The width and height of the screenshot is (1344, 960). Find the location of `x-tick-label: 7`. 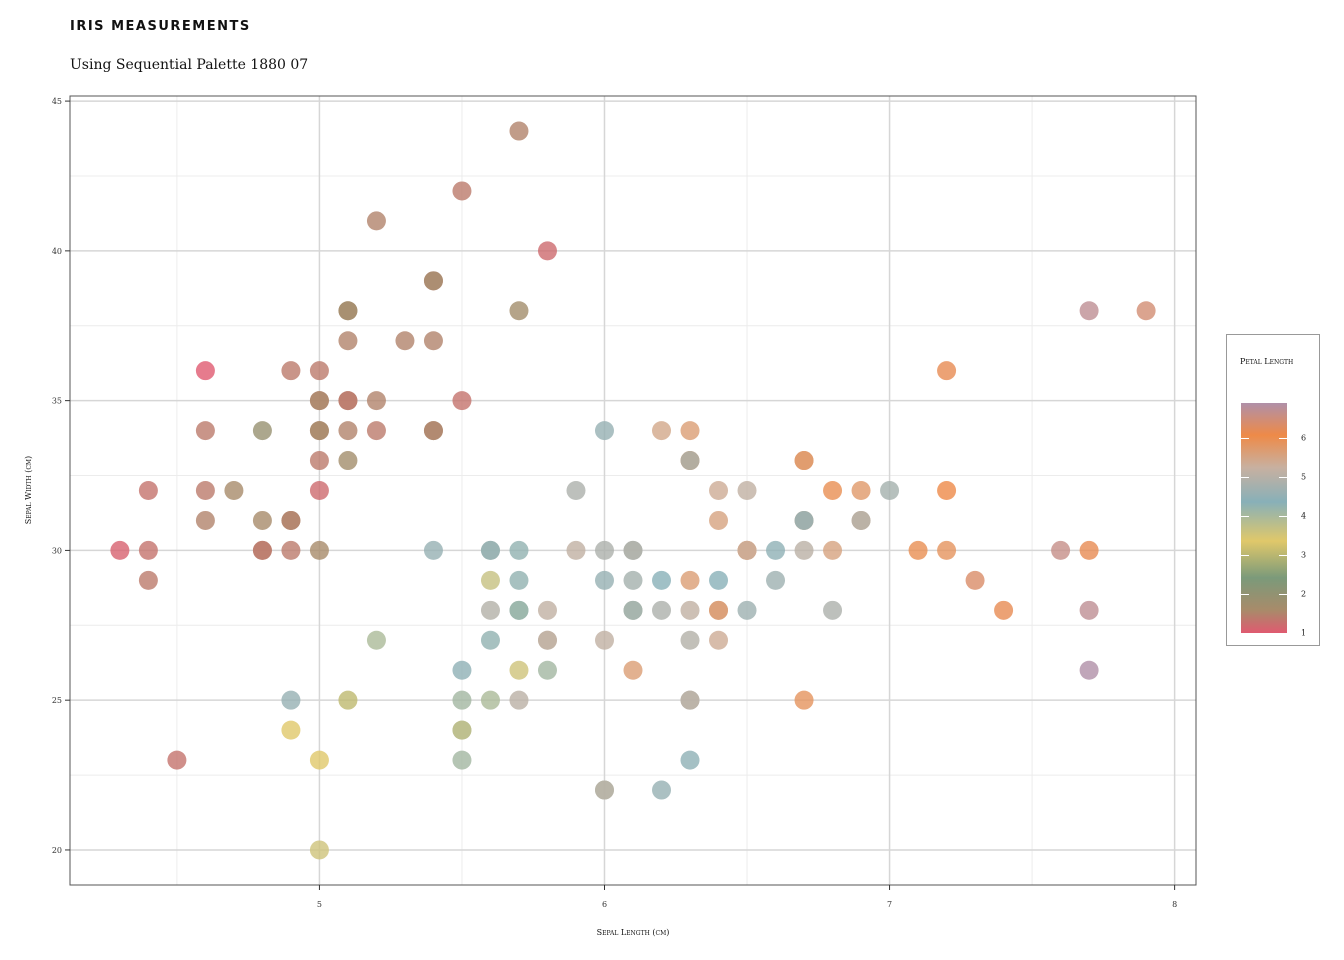

x-tick-label: 7 is located at coordinates (889, 904).